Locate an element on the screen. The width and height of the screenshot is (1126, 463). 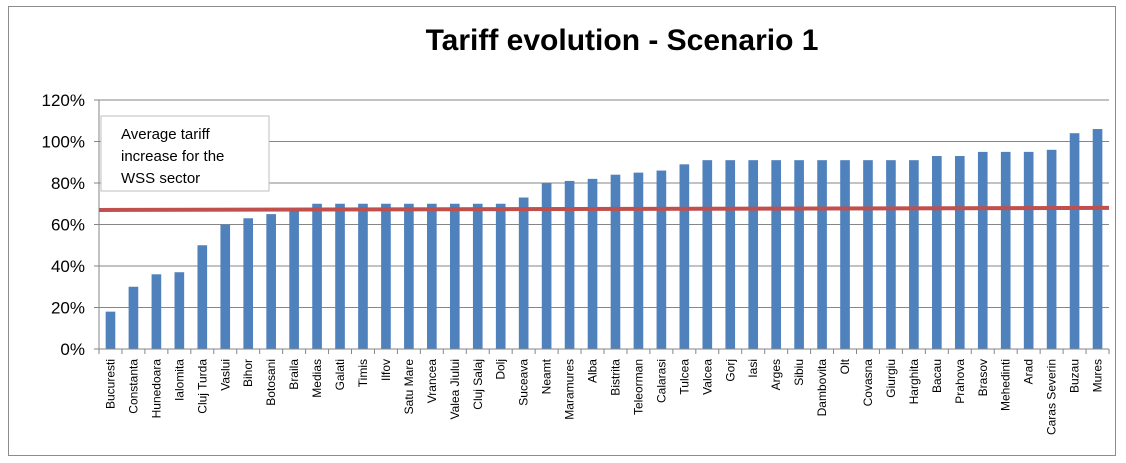
x-tick-label: Medias is located at coordinates (317, 378).